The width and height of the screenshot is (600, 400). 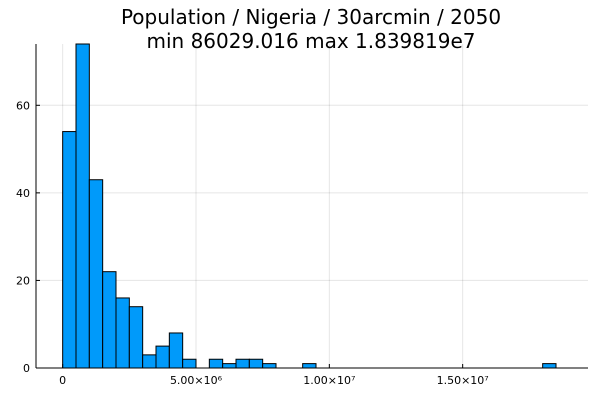 I want to click on y-tick-label-2: 40, so click(x=23, y=193).